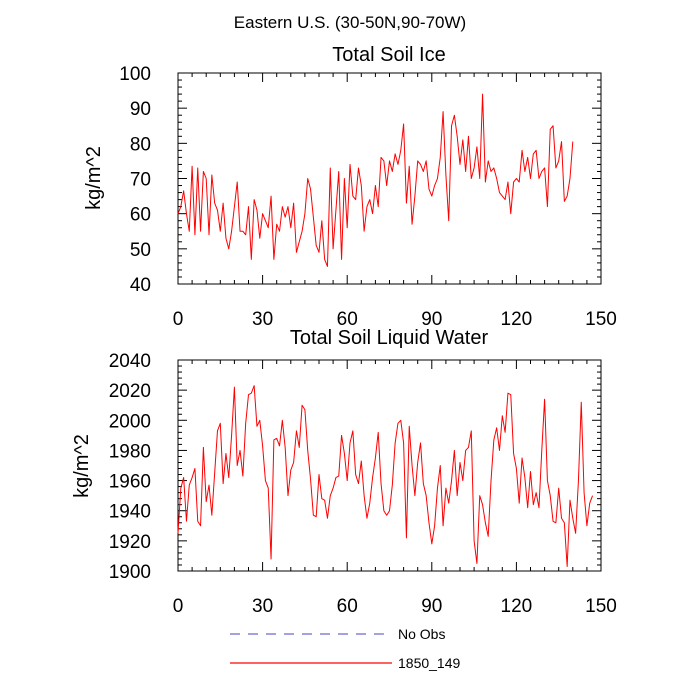  What do you see at coordinates (130, 512) in the screenshot?
I see `y-tick-label: 1940` at bounding box center [130, 512].